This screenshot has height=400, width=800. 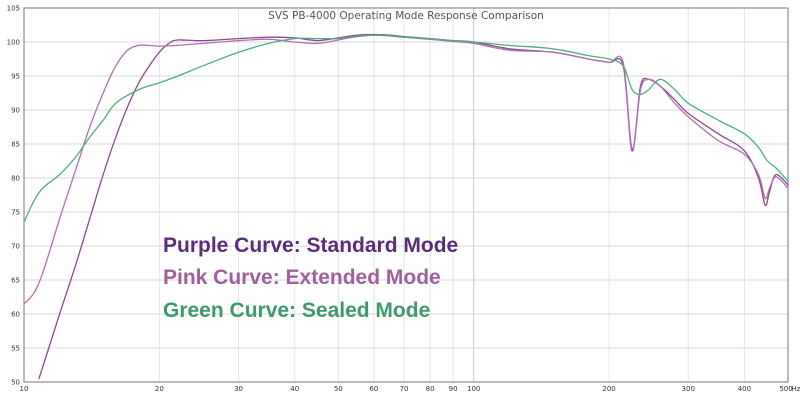 I want to click on y-tick-label: 60, so click(x=15, y=315).